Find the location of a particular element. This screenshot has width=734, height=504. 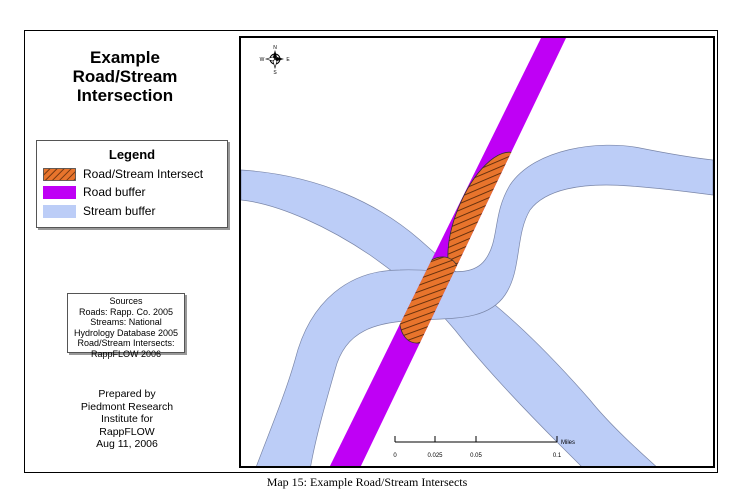

legend-label-intersect: Road/Stream Intersect is located at coordinates (143, 174).